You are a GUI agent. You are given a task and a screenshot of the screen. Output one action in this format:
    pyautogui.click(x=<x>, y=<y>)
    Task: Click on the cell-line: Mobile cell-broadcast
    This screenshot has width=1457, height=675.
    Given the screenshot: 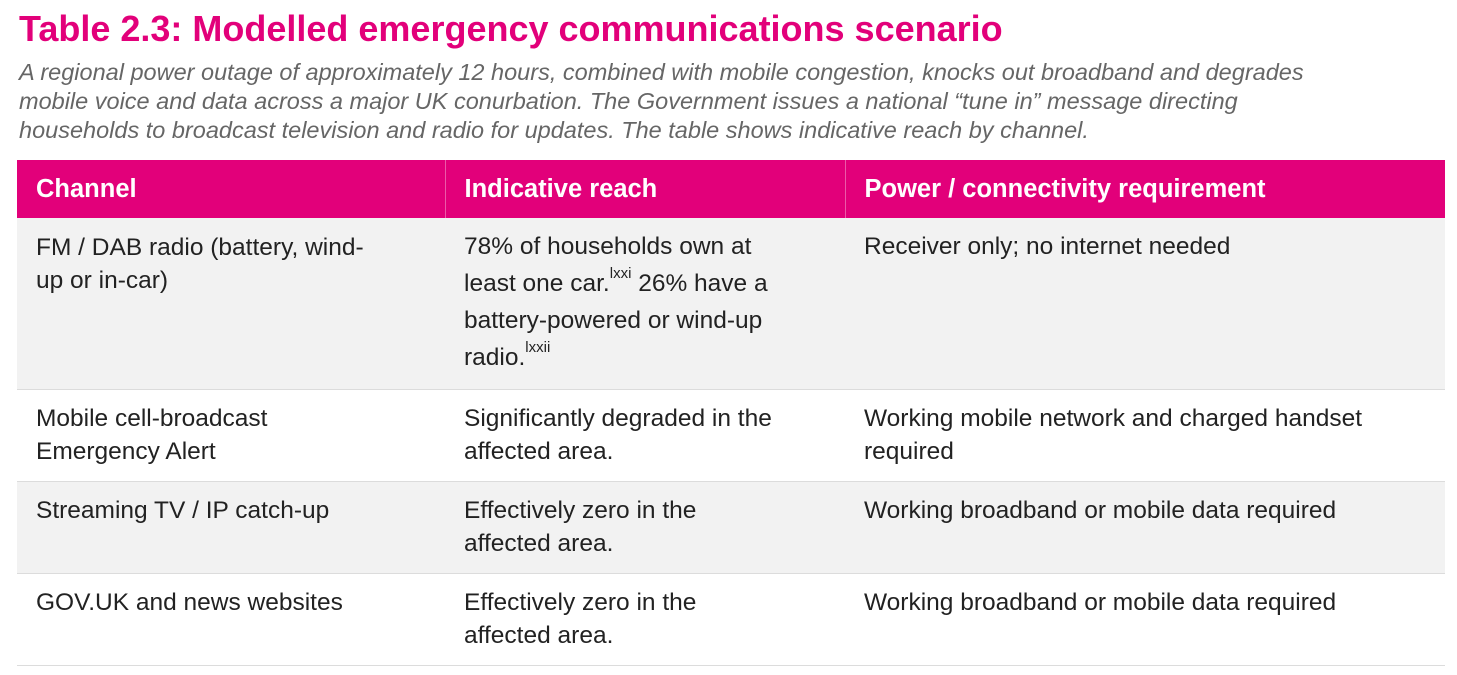 What is the action you would take?
    pyautogui.click(x=152, y=418)
    